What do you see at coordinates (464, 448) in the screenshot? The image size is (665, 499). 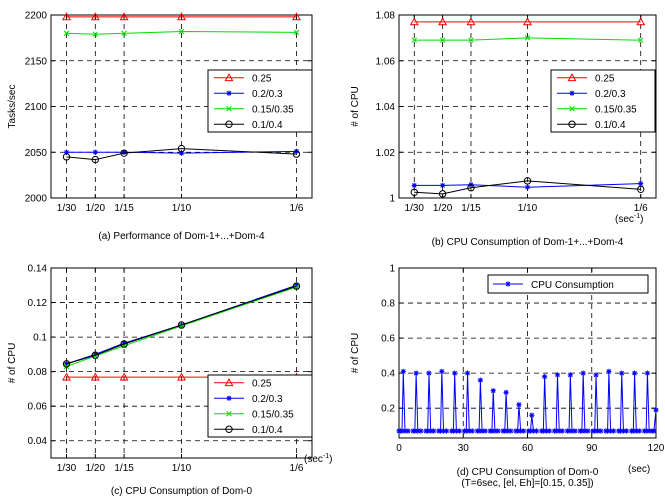 I see `x-tick-label: 30` at bounding box center [464, 448].